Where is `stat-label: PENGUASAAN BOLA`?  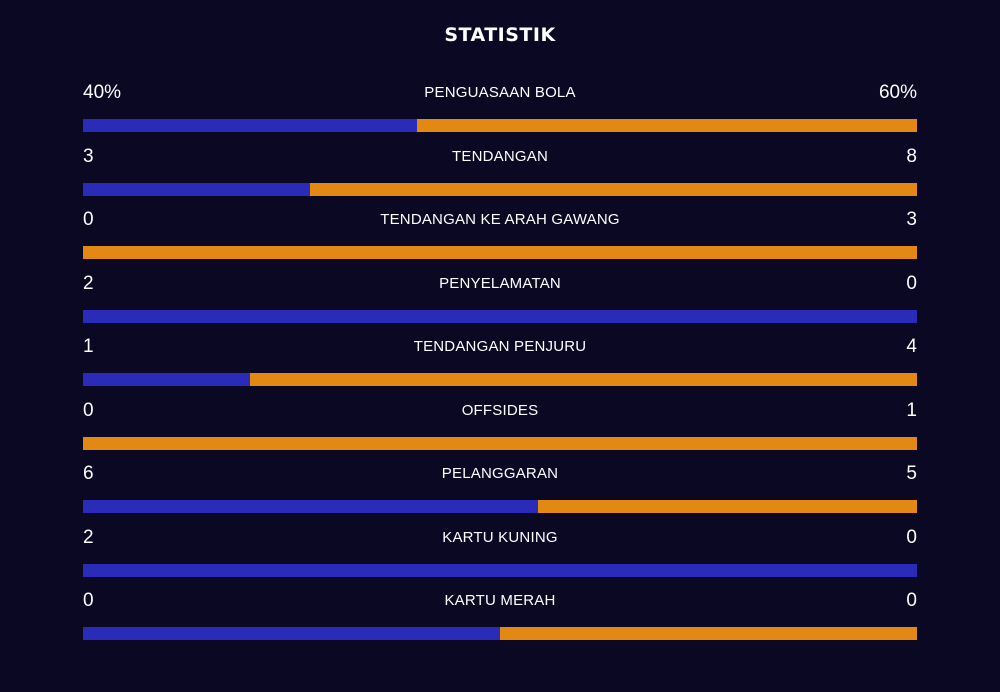 stat-label: PENGUASAAN BOLA is located at coordinates (500, 92).